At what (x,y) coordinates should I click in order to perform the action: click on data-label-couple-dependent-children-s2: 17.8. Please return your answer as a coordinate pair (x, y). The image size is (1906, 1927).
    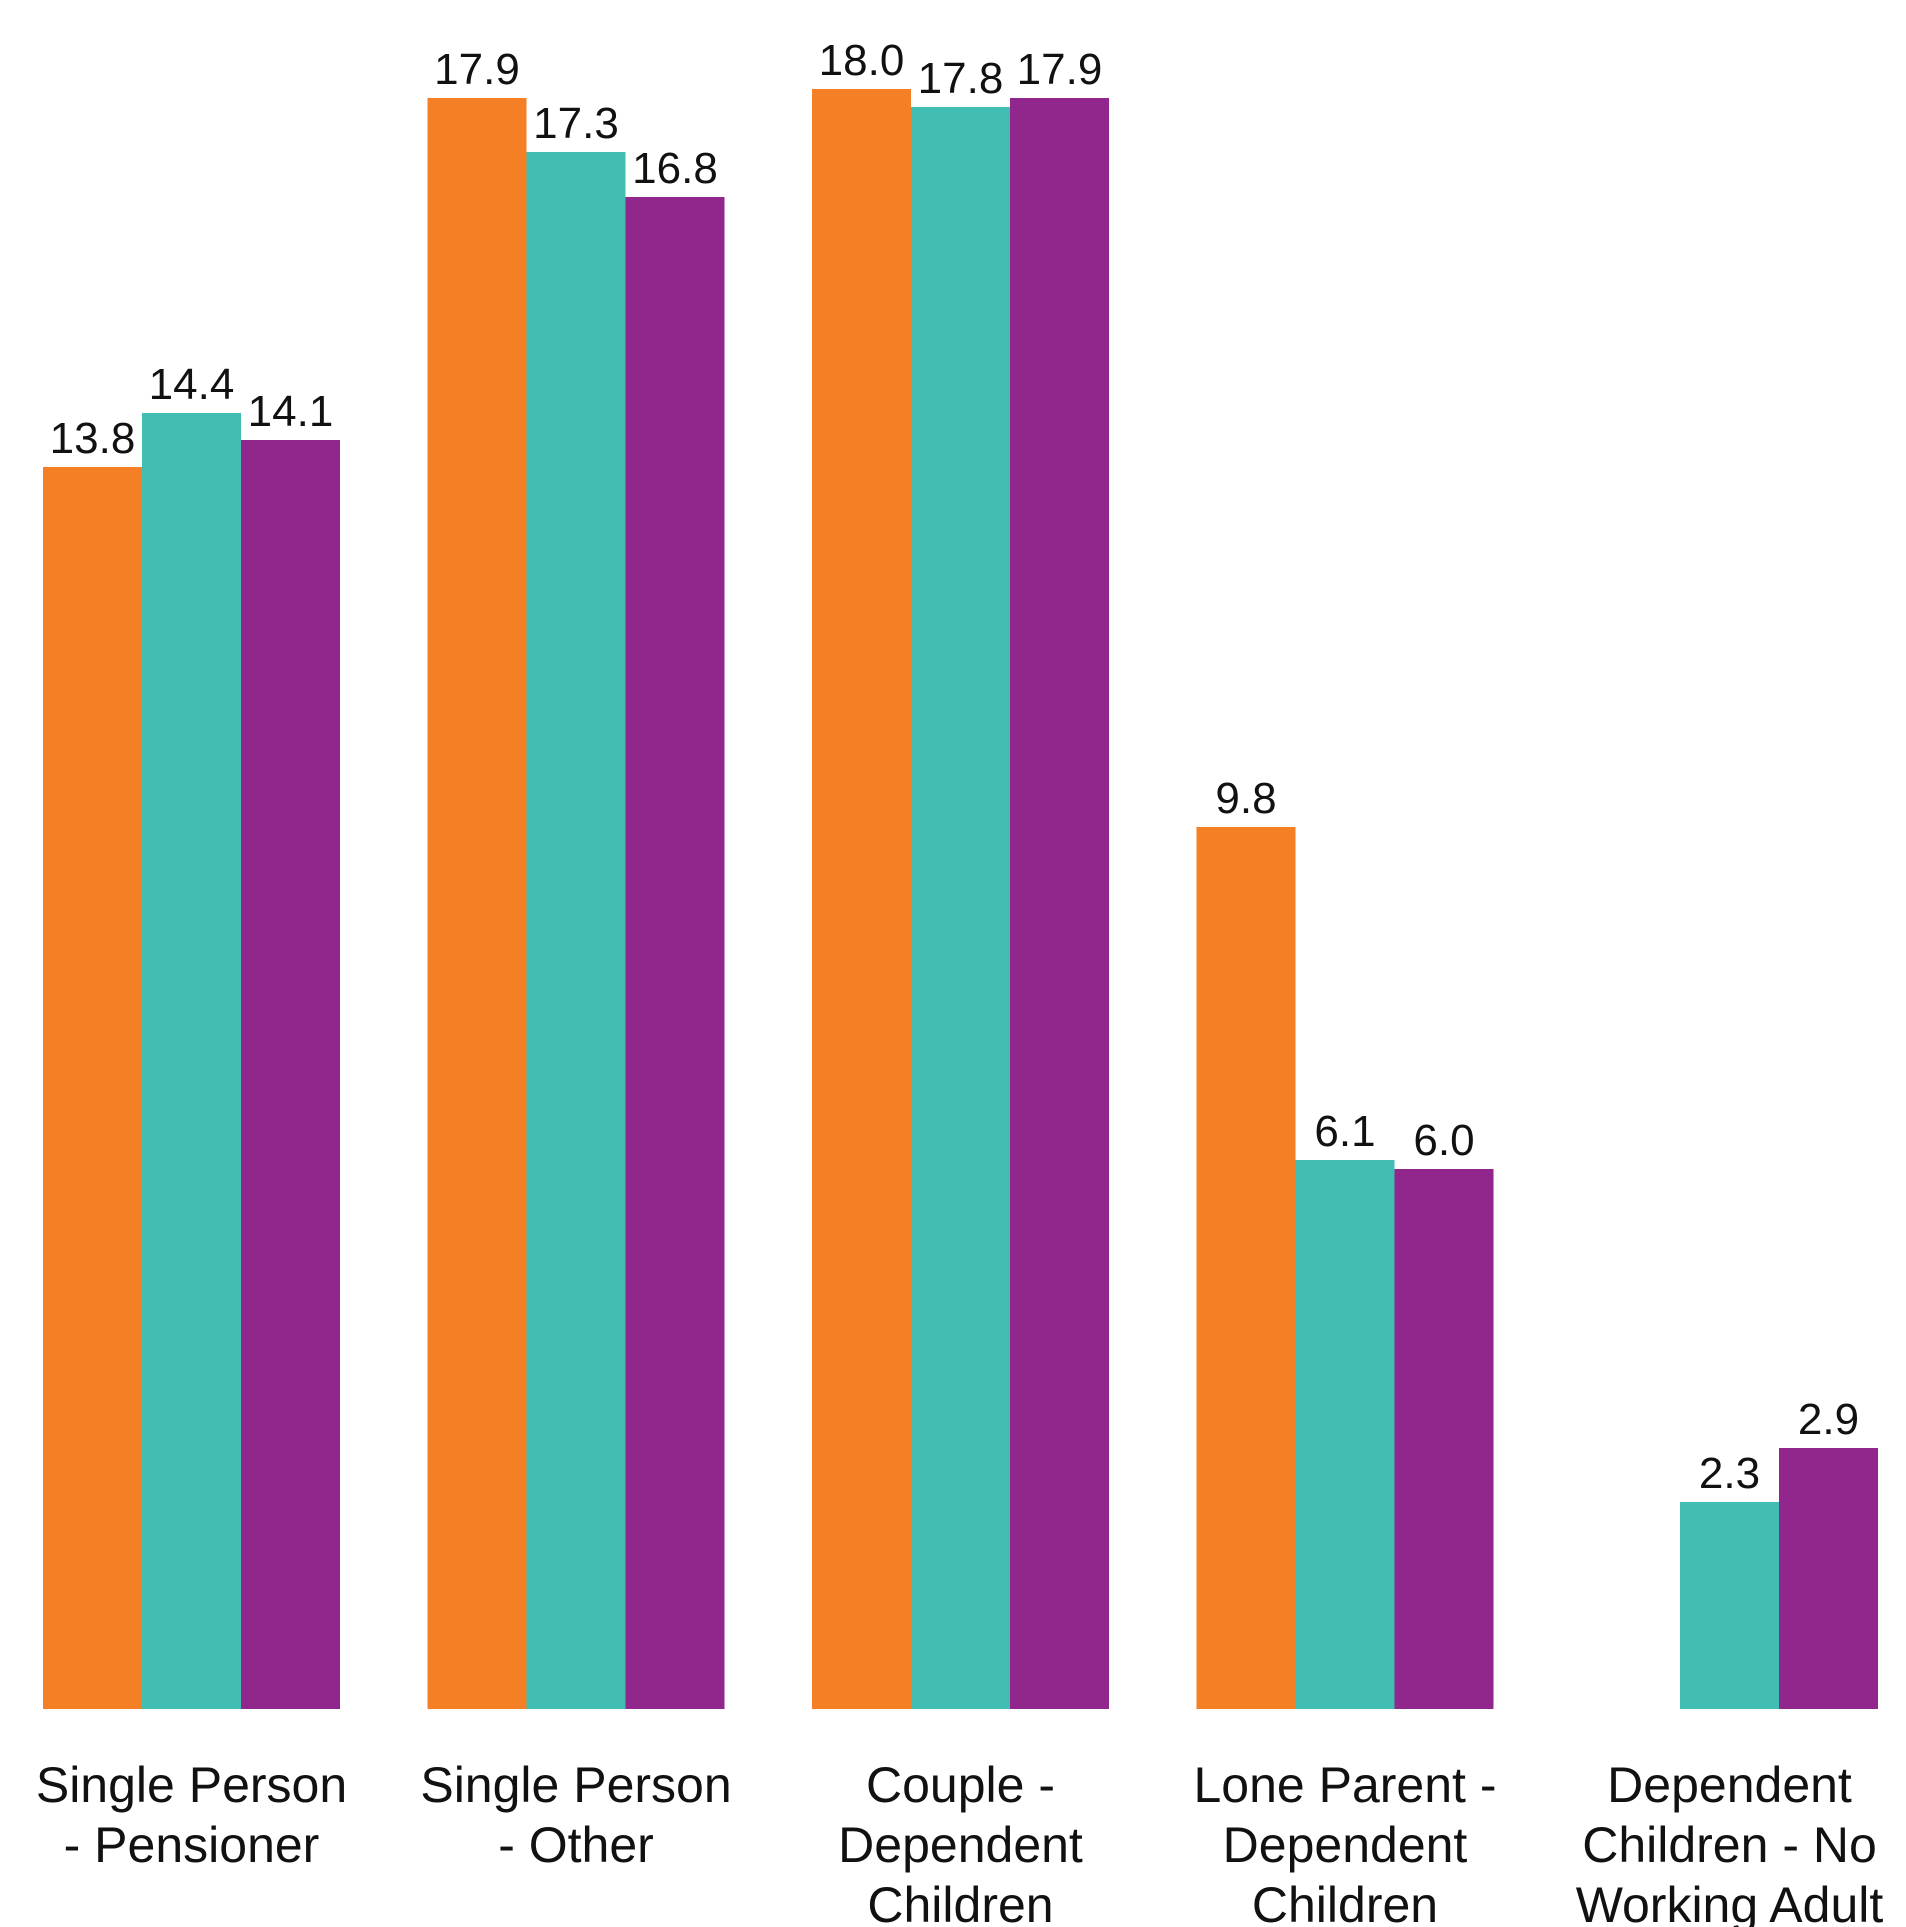
    Looking at the image, I should click on (961, 78).